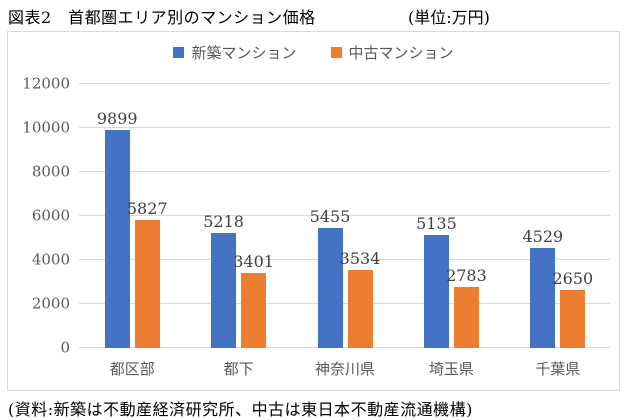 The width and height of the screenshot is (630, 420). What do you see at coordinates (466, 307) in the screenshot?
I see `bar-中古マンション: 2783` at bounding box center [466, 307].